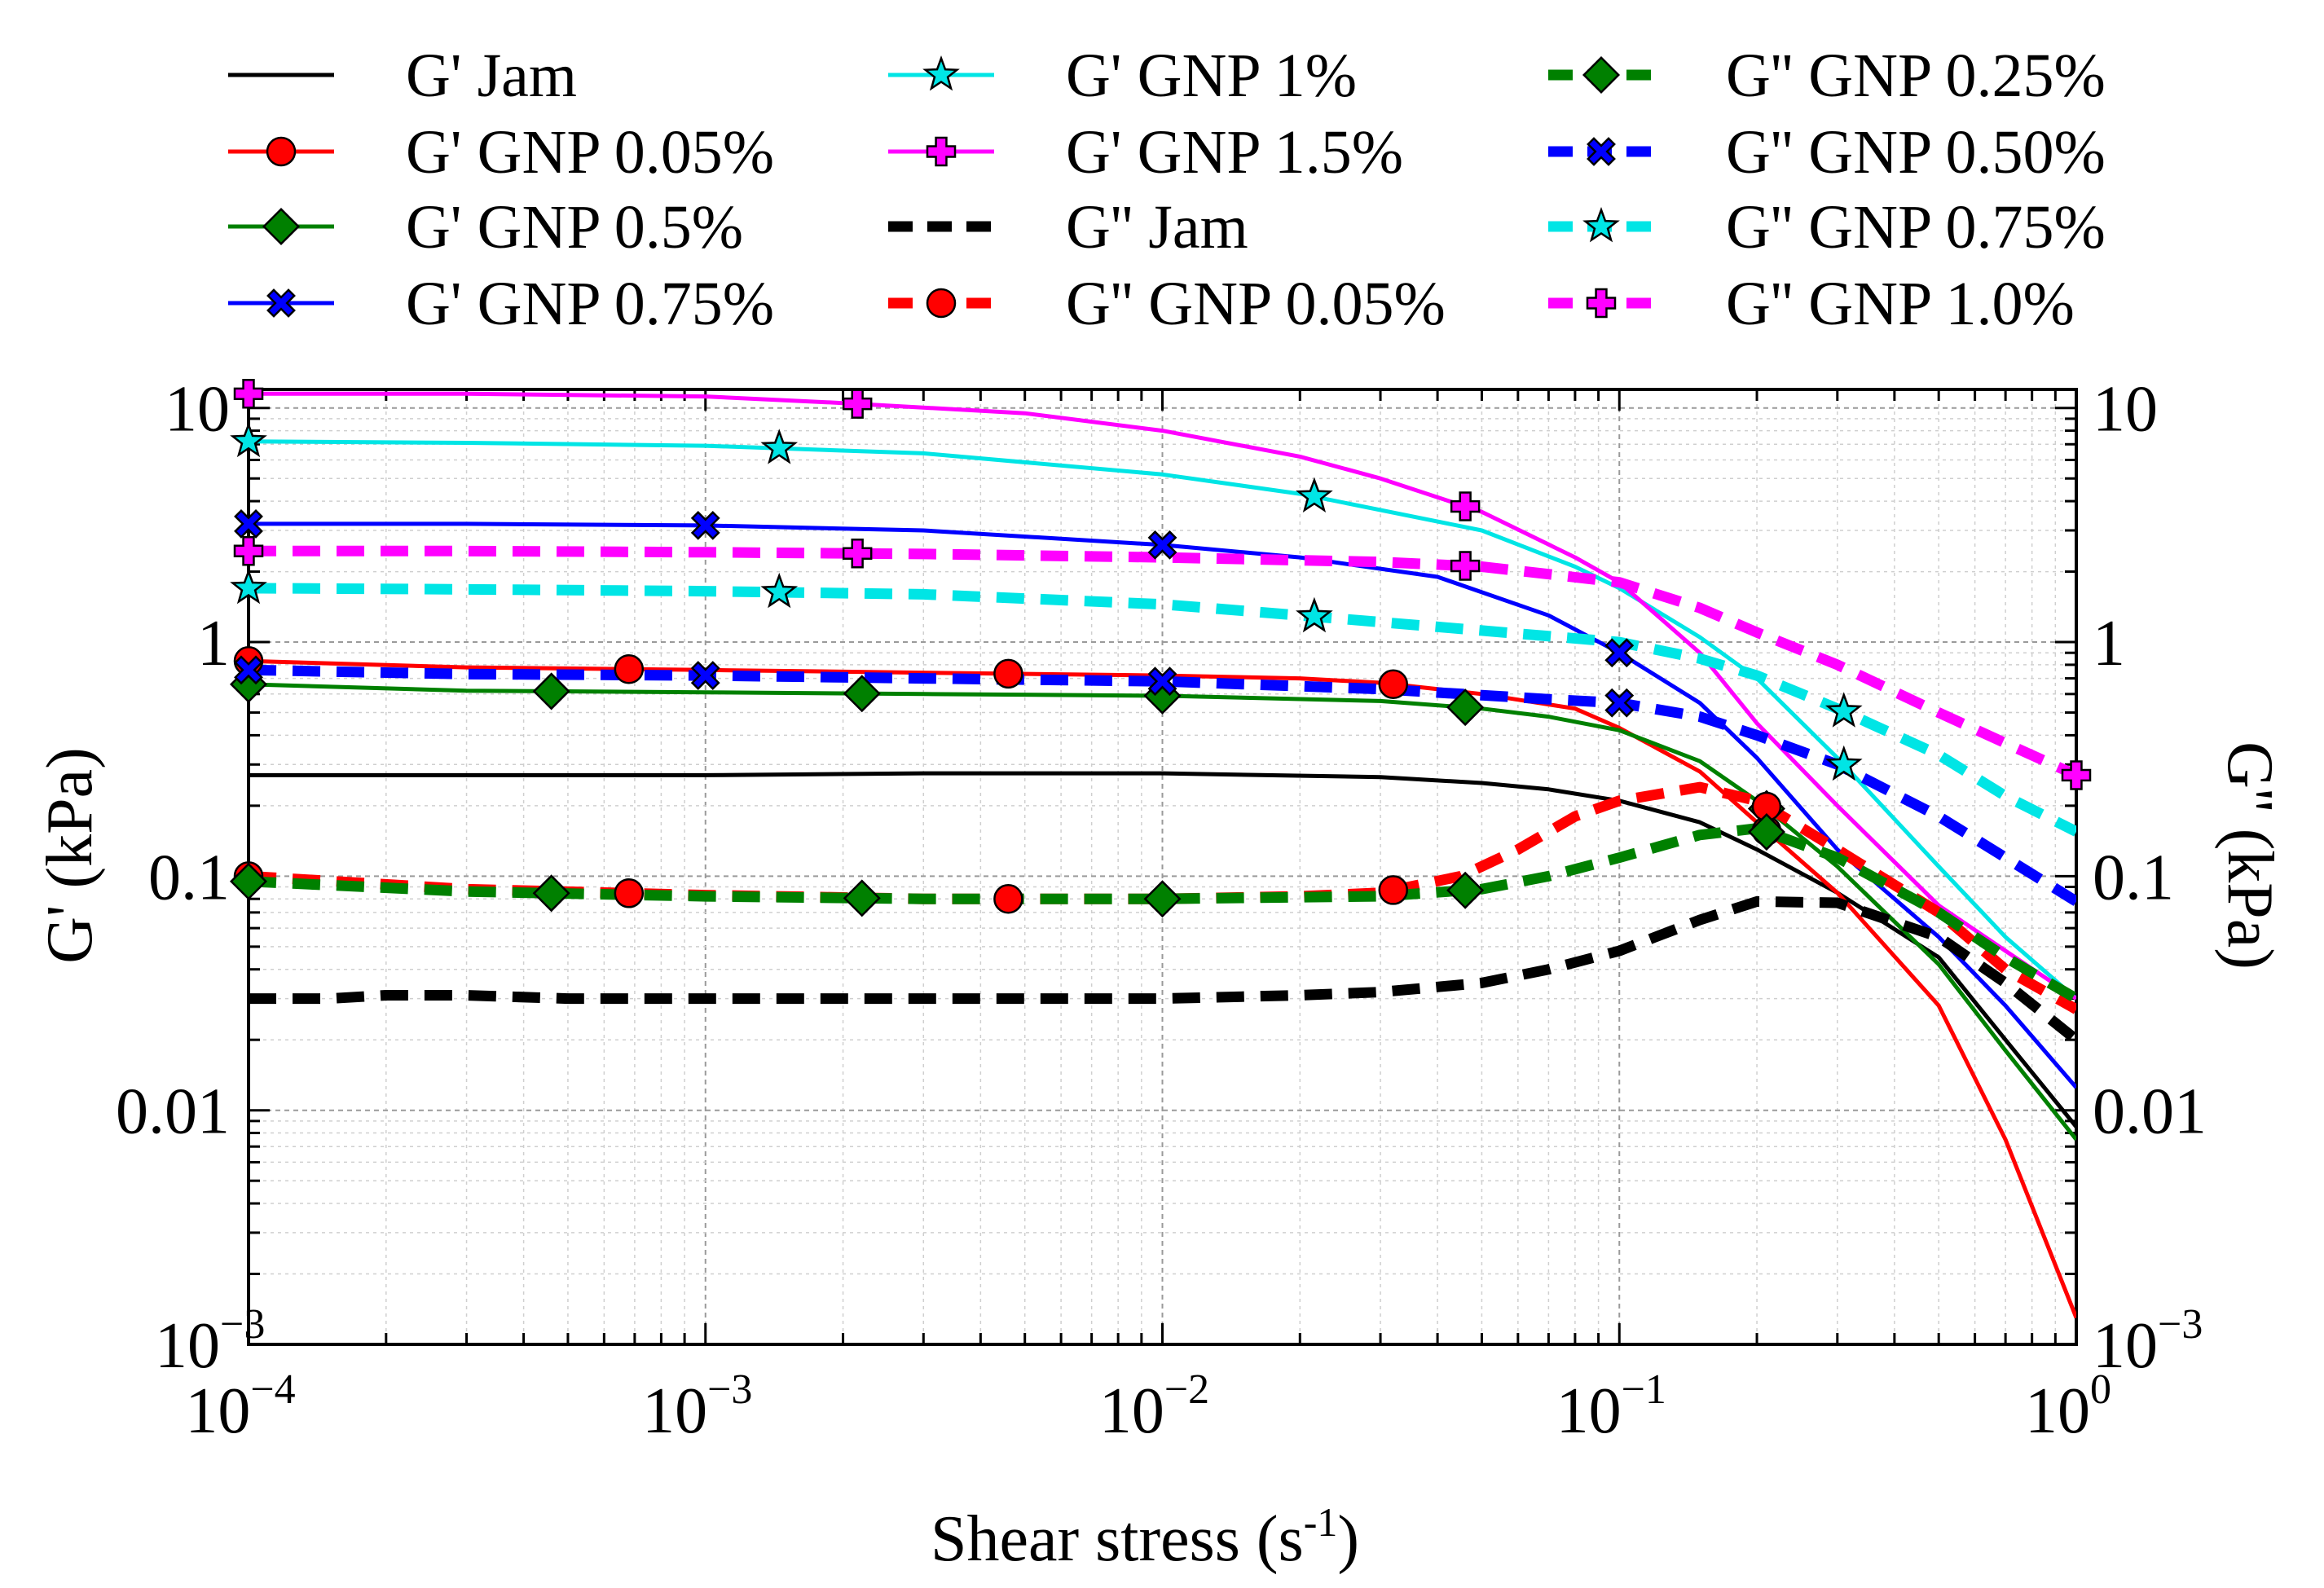 The width and height of the screenshot is (2324, 1588). I want to click on x-axis-label-end: ), so click(1348, 1539).